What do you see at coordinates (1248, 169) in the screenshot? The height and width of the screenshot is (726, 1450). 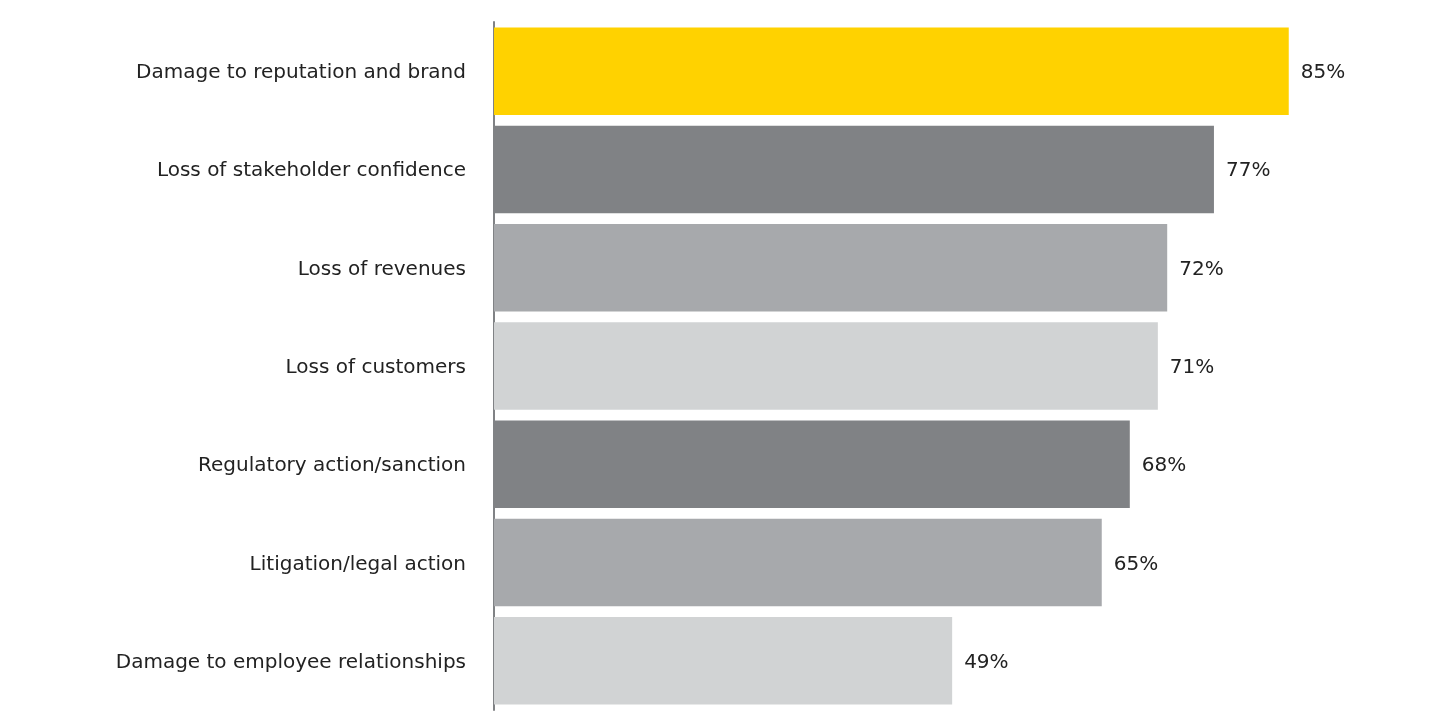 I see `data-label: 77%` at bounding box center [1248, 169].